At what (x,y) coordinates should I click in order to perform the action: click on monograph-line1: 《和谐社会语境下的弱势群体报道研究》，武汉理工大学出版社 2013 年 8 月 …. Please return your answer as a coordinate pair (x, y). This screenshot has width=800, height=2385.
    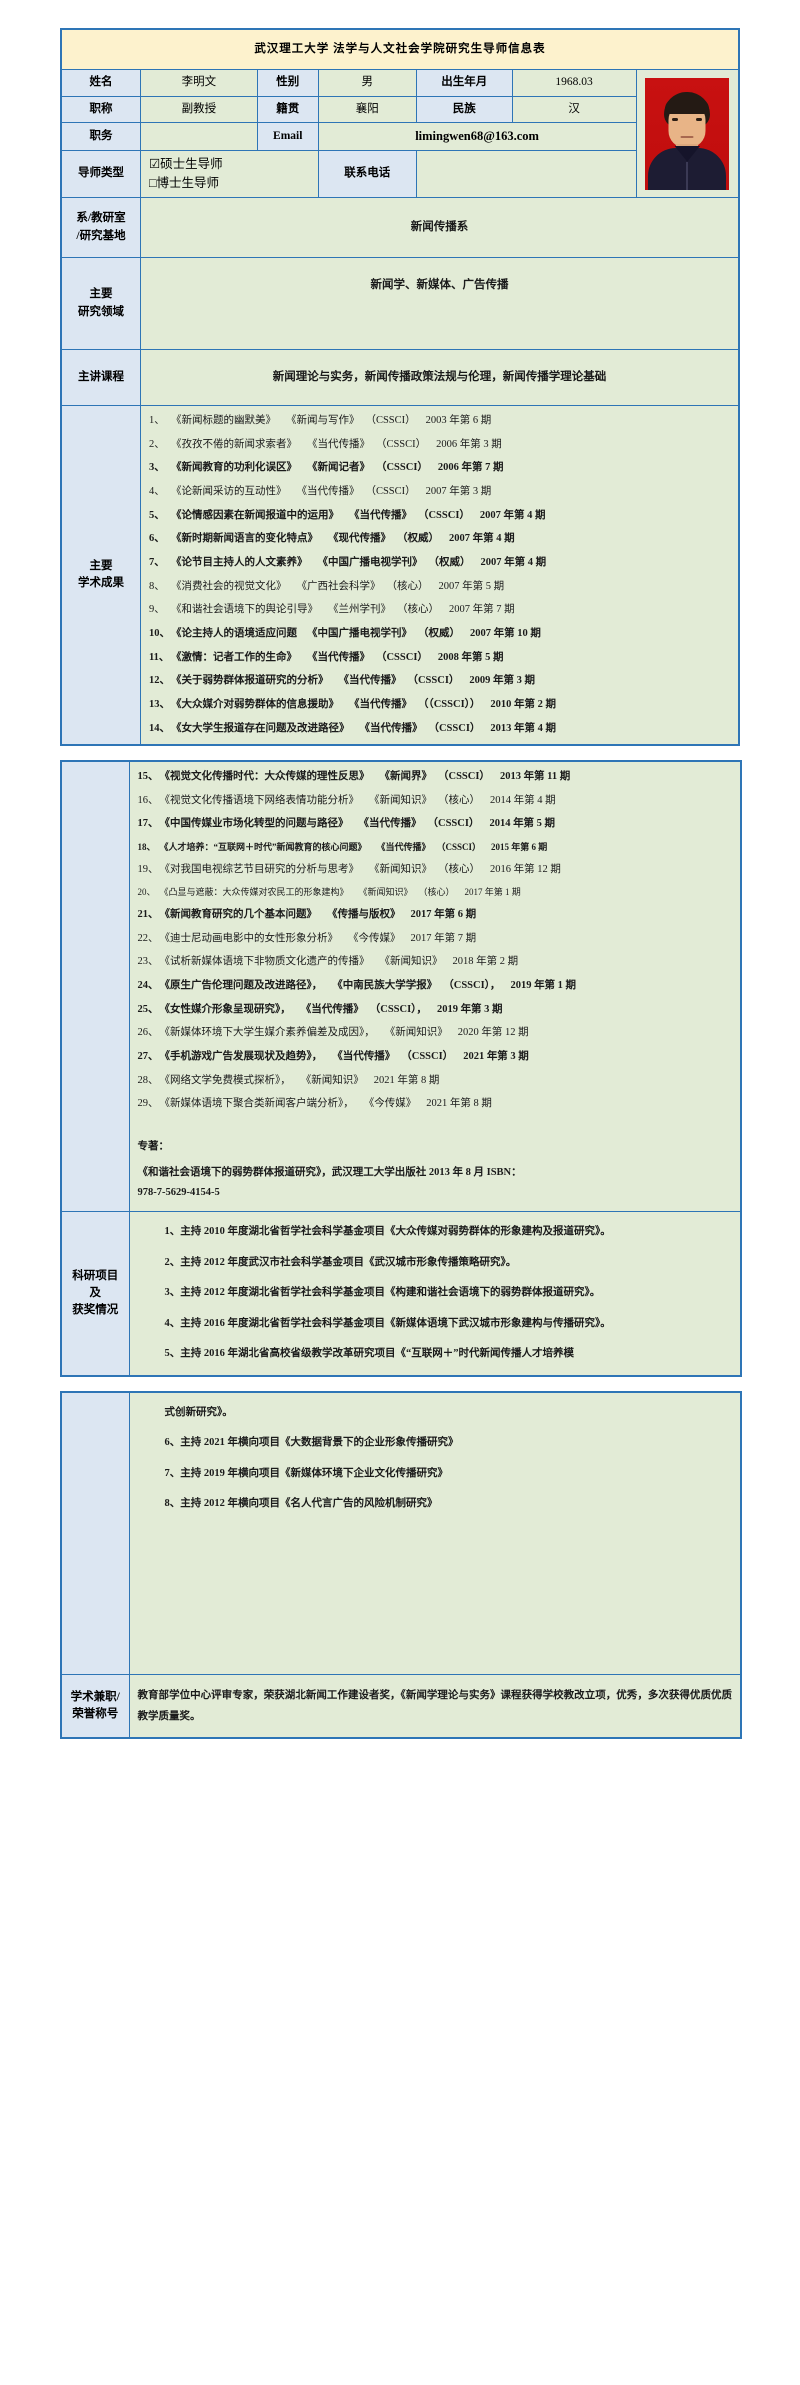
    Looking at the image, I should click on (329, 1173).